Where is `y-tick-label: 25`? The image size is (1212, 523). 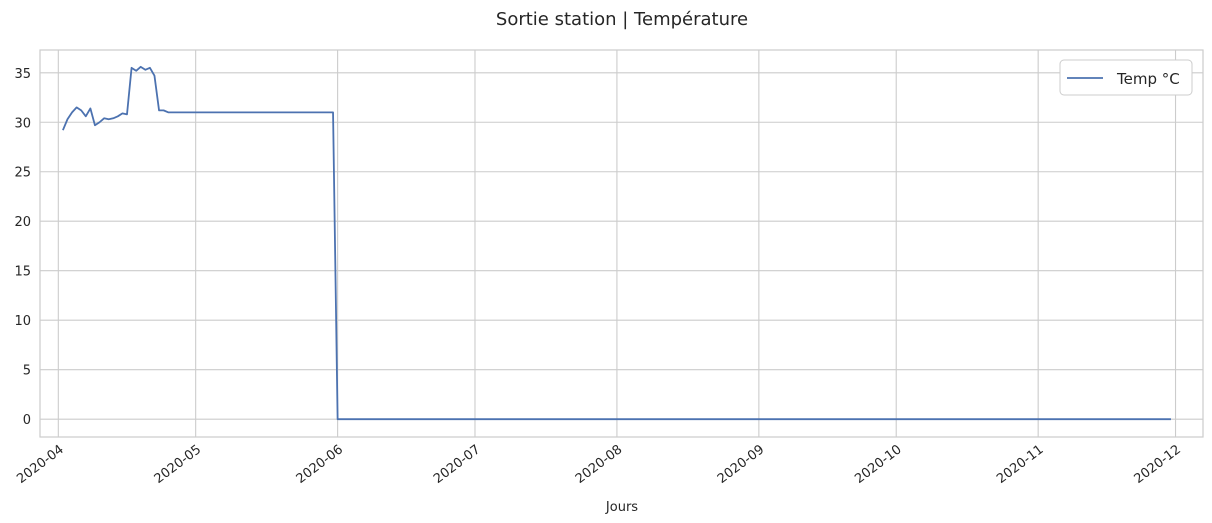 y-tick-label: 25 is located at coordinates (22, 173).